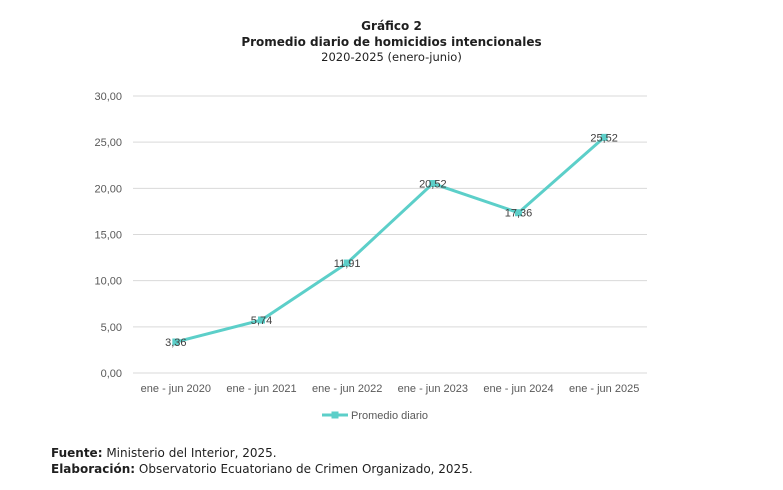 This screenshot has width=783, height=490. I want to click on x-tick-label: ene - jun 2024, so click(518, 389).